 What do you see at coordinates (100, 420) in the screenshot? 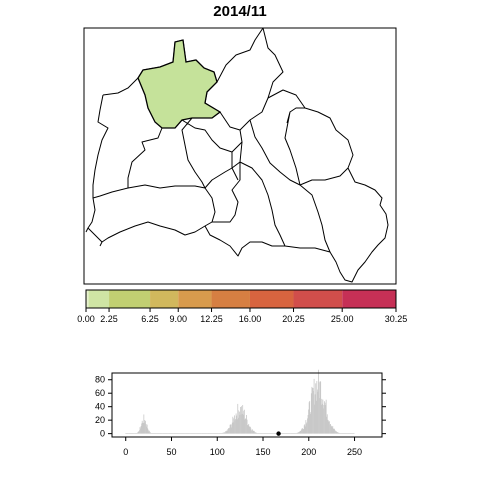
I see `y-tick-label: 20` at bounding box center [100, 420].